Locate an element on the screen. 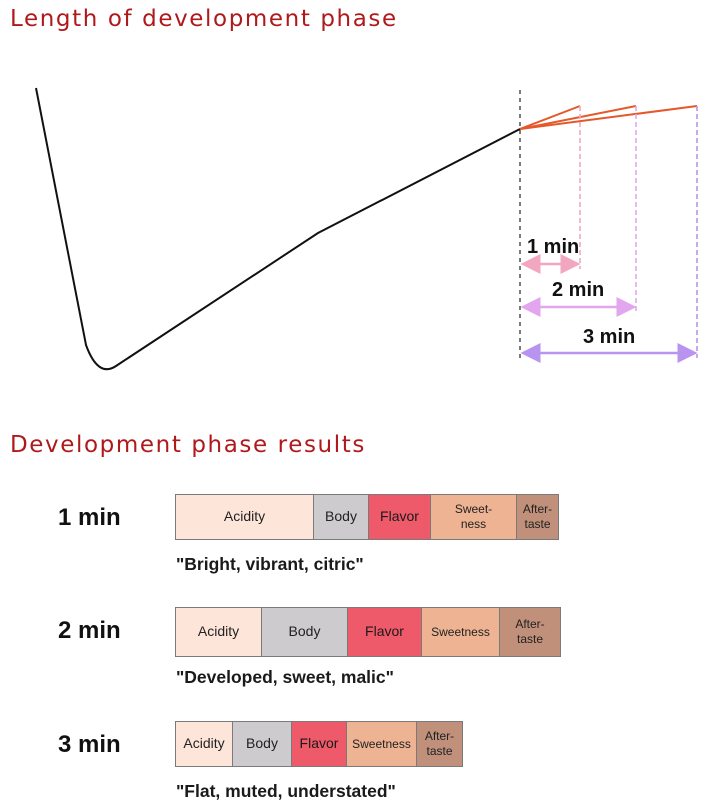 This screenshot has height=809, width=718. result-label-2: 2 min is located at coordinates (89, 630).